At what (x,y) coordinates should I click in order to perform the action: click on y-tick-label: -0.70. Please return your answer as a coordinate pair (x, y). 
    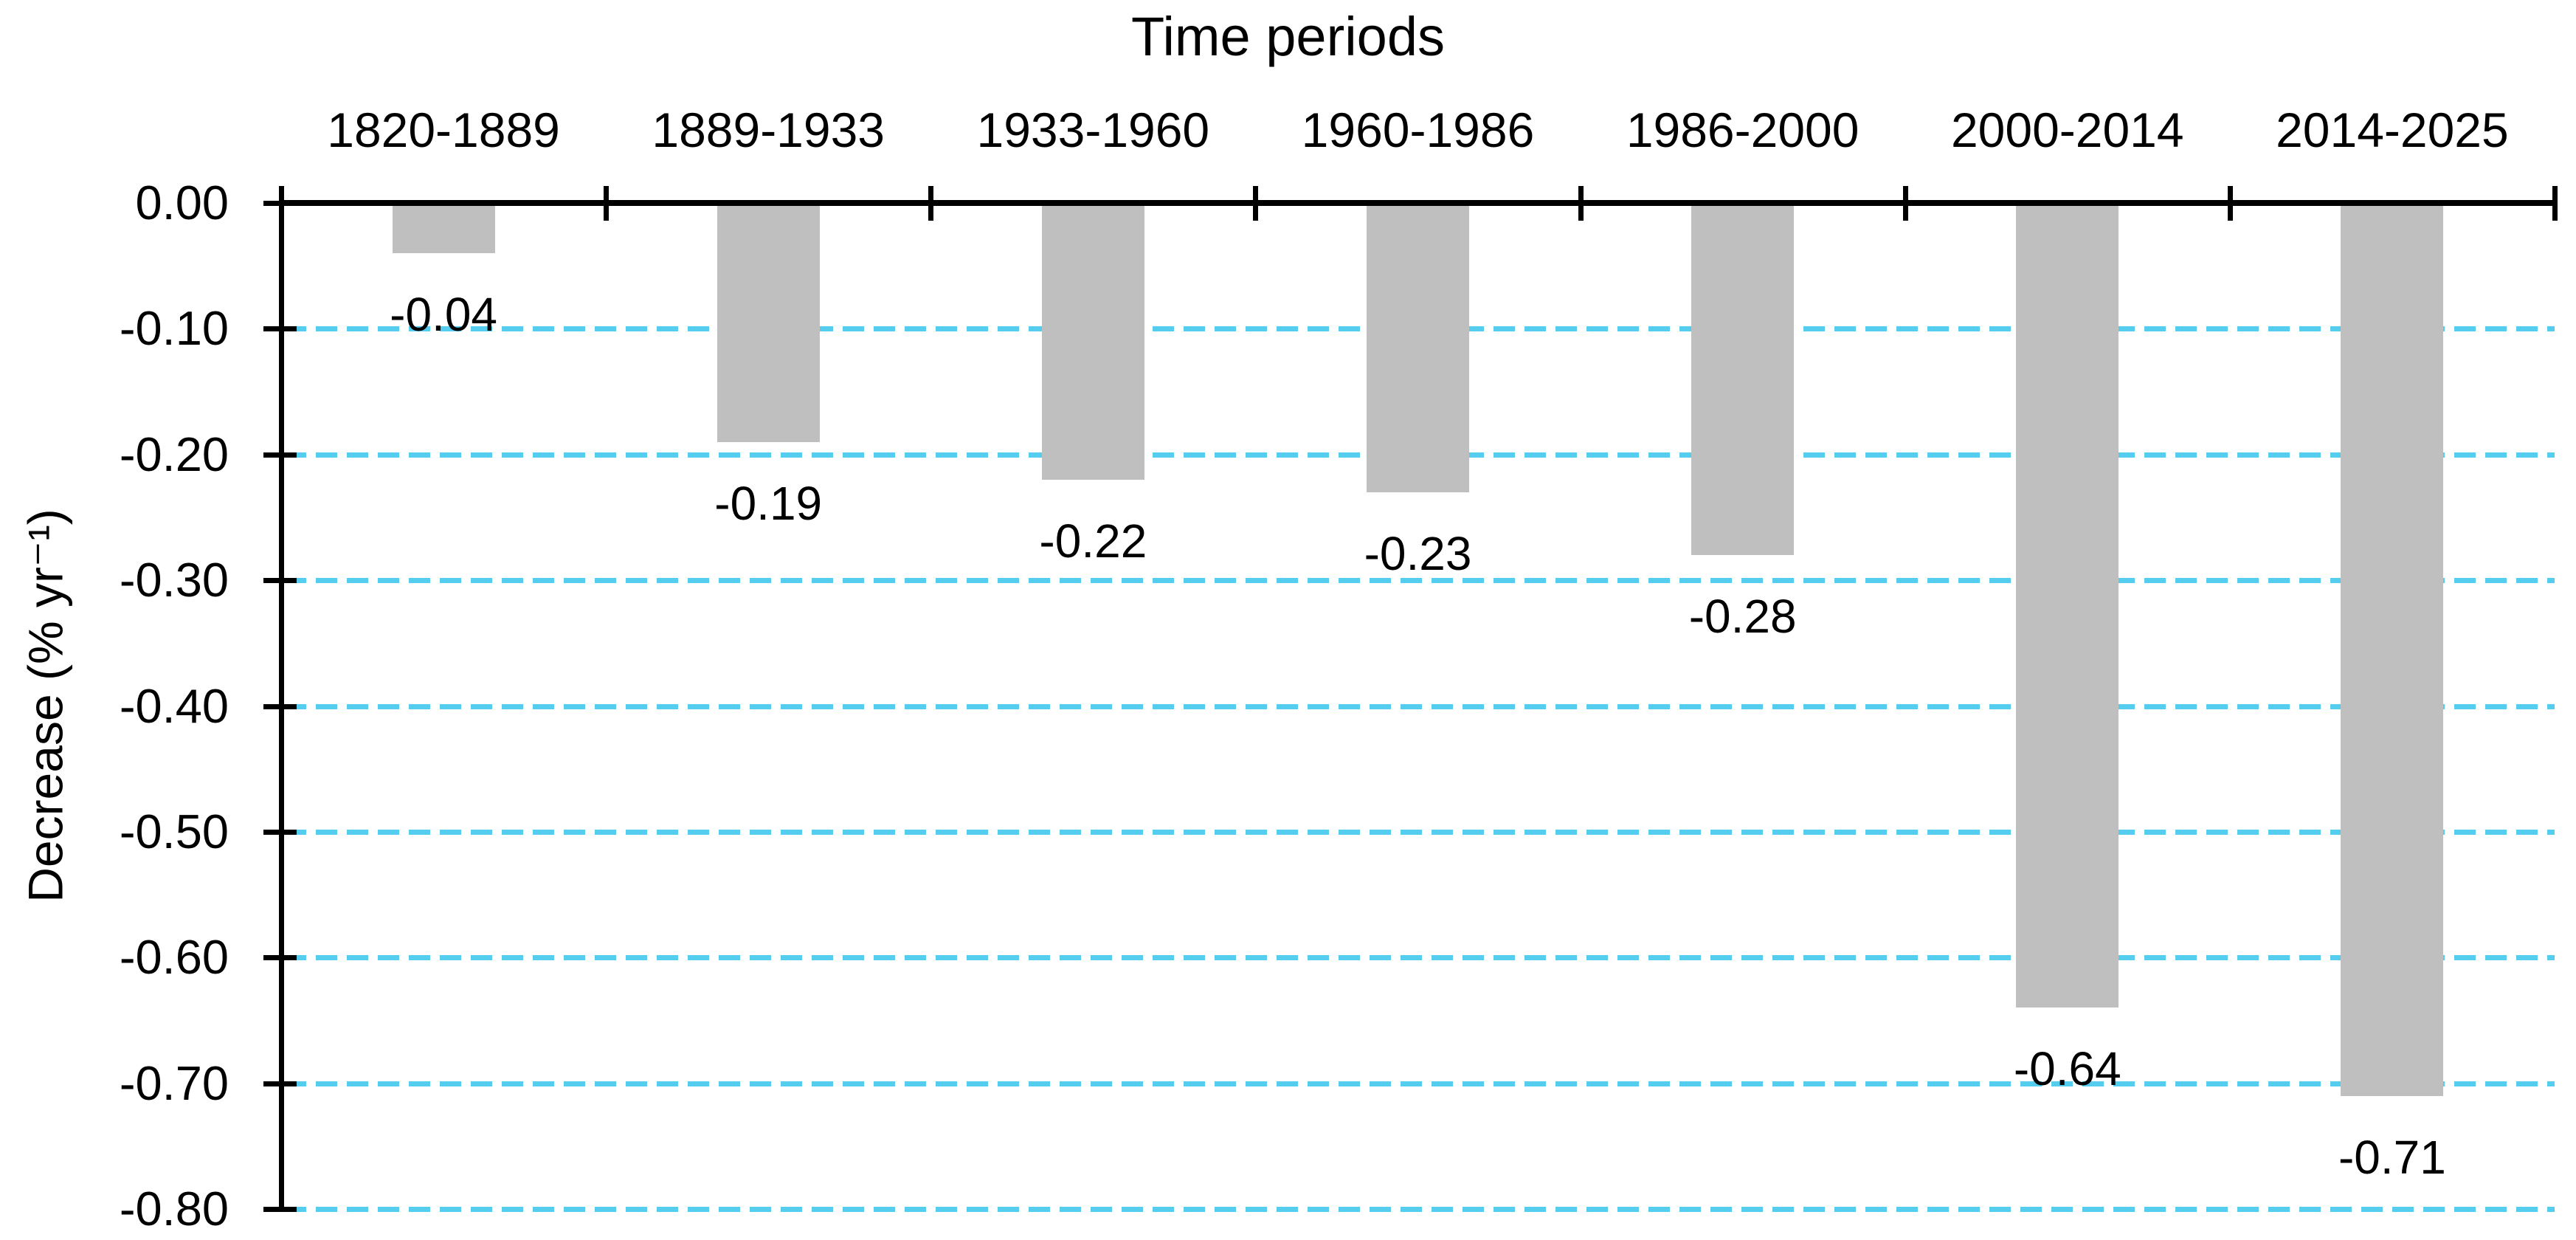
    Looking at the image, I should click on (174, 1082).